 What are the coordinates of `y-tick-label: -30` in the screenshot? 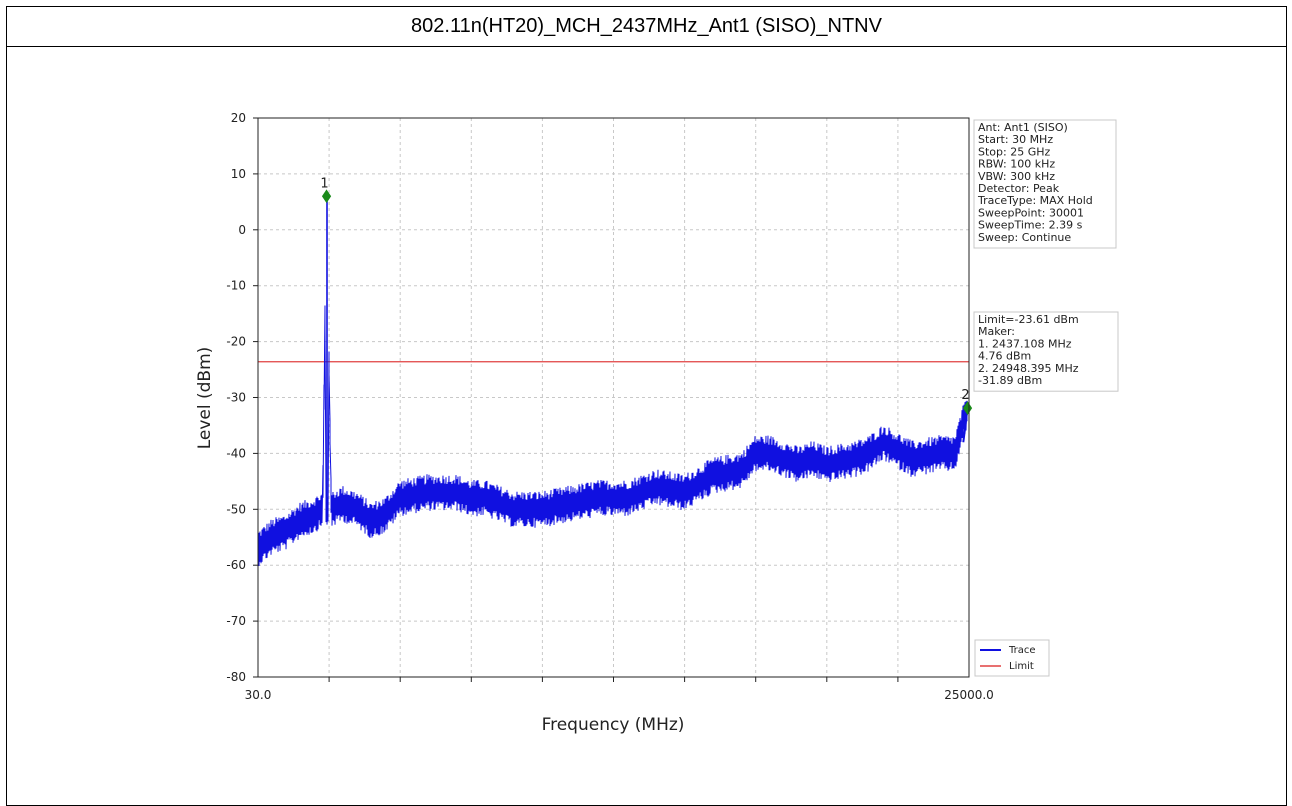 It's located at (236, 398).